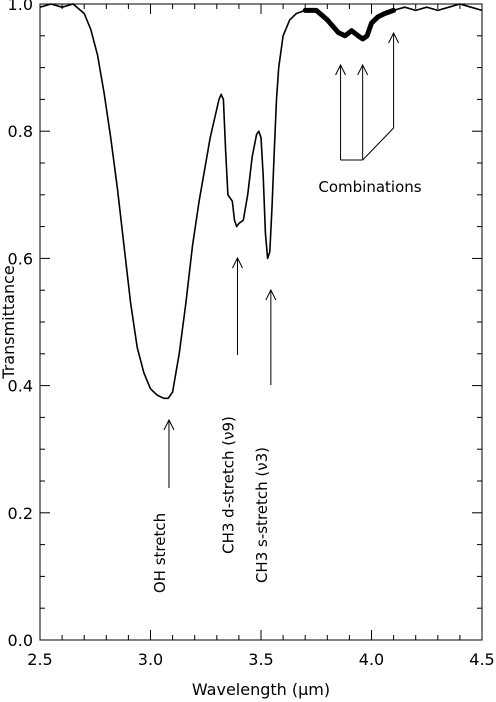 This screenshot has width=496, height=702. Describe the element at coordinates (260, 659) in the screenshot. I see `x-tick-label: 3.5` at that location.